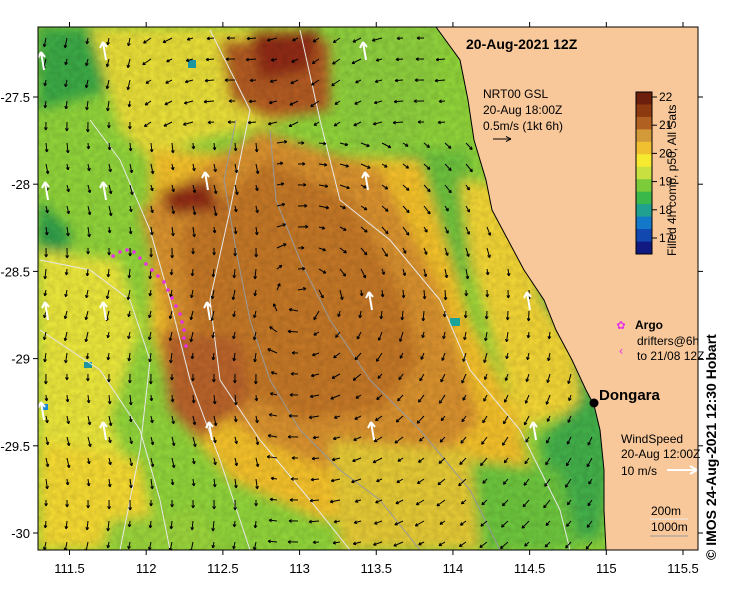  What do you see at coordinates (666, 182) in the screenshot?
I see `colorbar-tick-label: 19` at bounding box center [666, 182].